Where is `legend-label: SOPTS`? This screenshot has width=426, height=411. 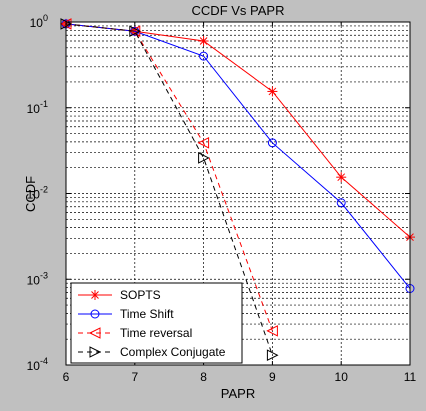
legend-label: SOPTS is located at coordinates (140, 295).